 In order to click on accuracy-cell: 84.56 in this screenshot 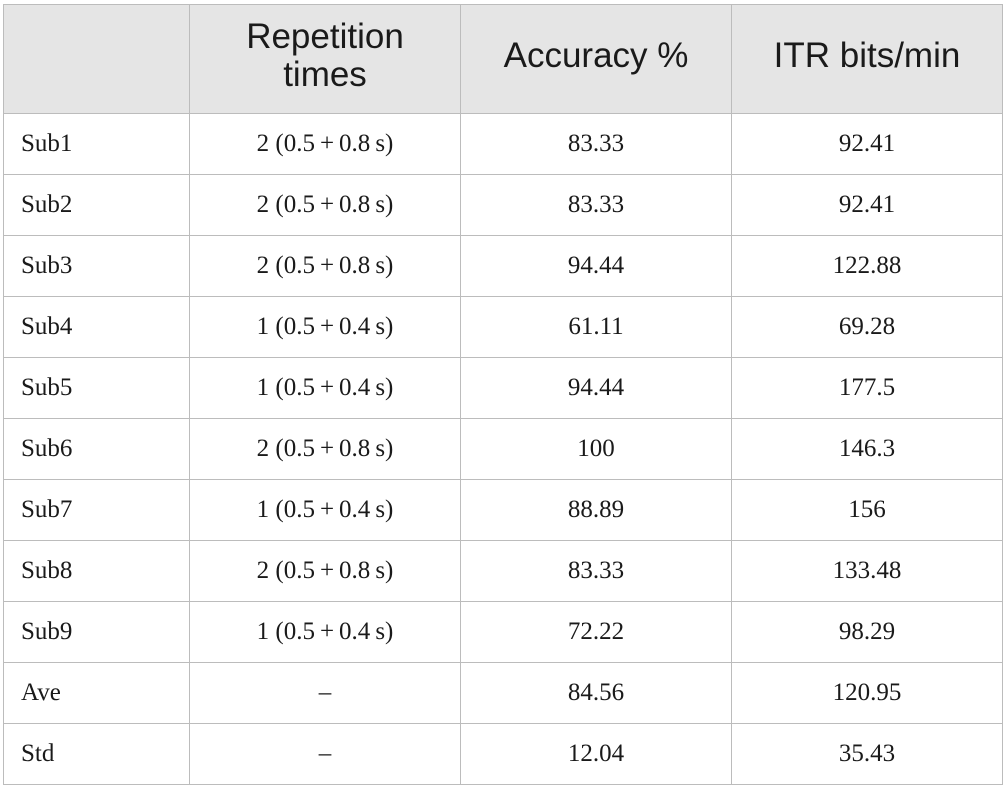, I will do `click(596, 693)`.